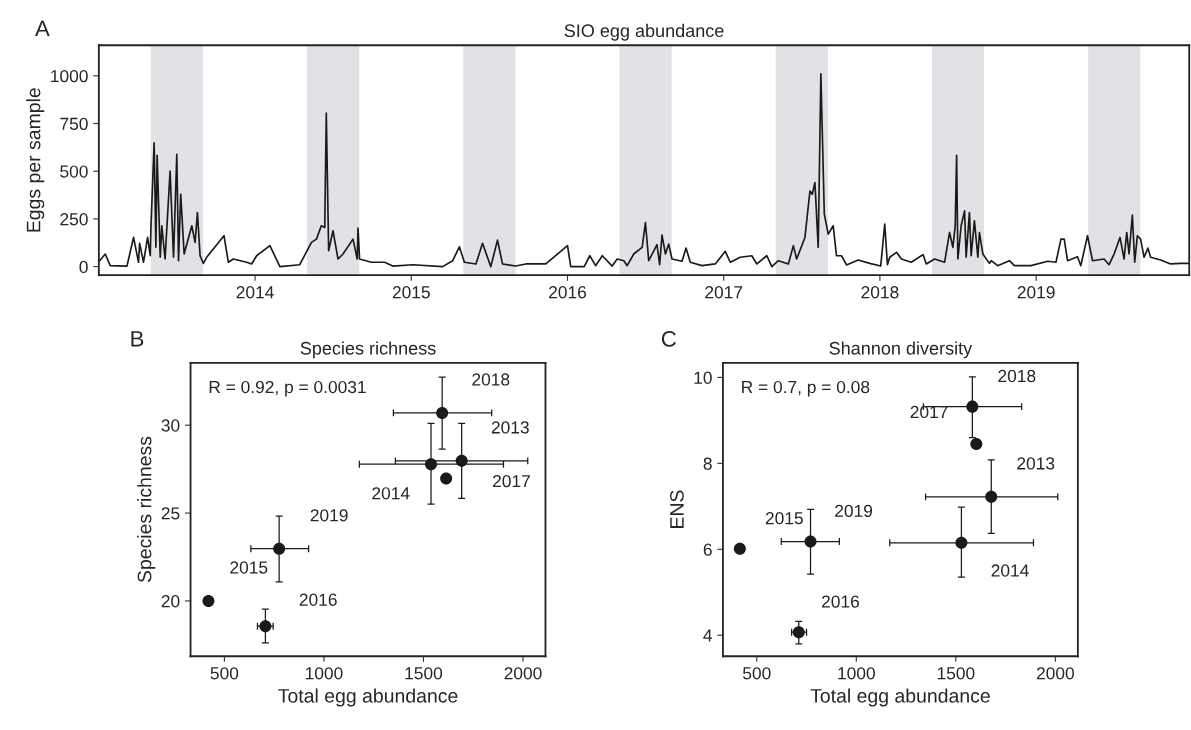 This screenshot has height=730, width=1191. What do you see at coordinates (74, 219) in the screenshot?
I see `y-tick-label: 250` at bounding box center [74, 219].